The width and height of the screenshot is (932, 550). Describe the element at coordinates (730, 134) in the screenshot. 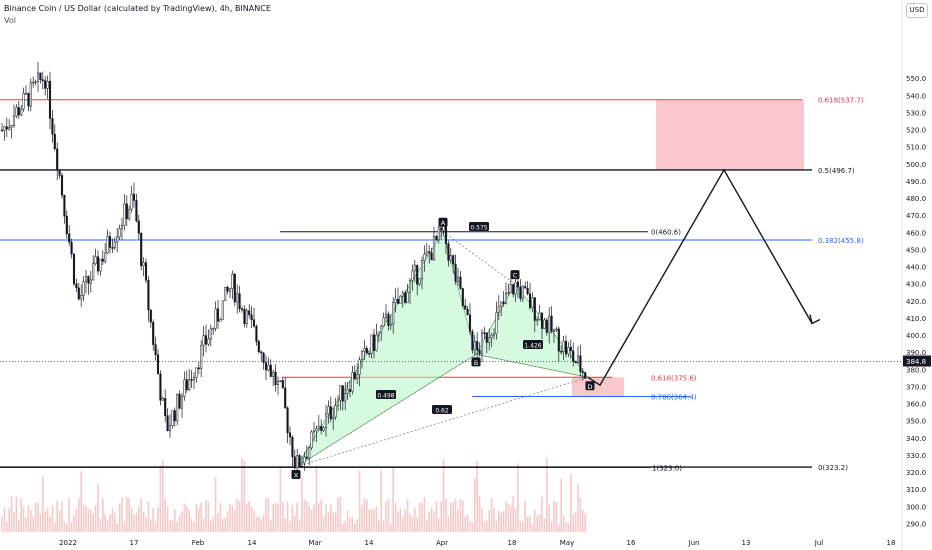

I see `target-zone-rect` at that location.